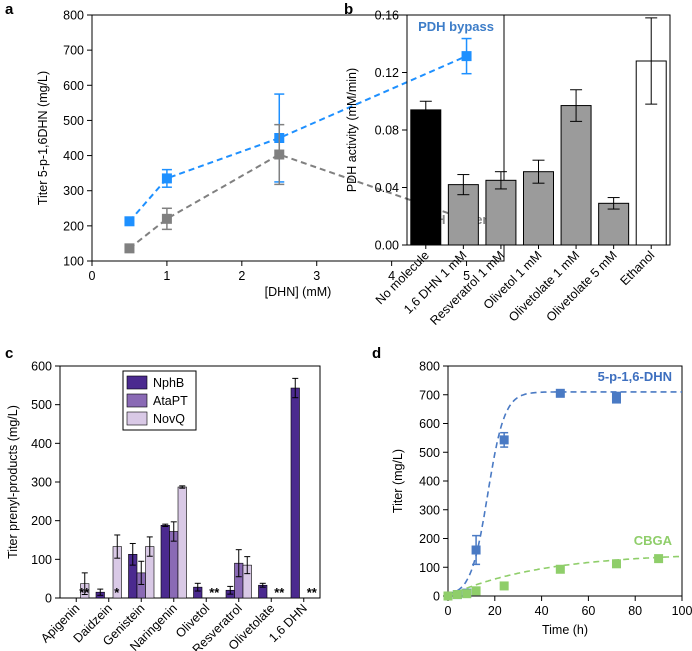 The height and width of the screenshot is (651, 692). What do you see at coordinates (387, 16) in the screenshot?
I see `y-tick-label: 0.16` at bounding box center [387, 16].